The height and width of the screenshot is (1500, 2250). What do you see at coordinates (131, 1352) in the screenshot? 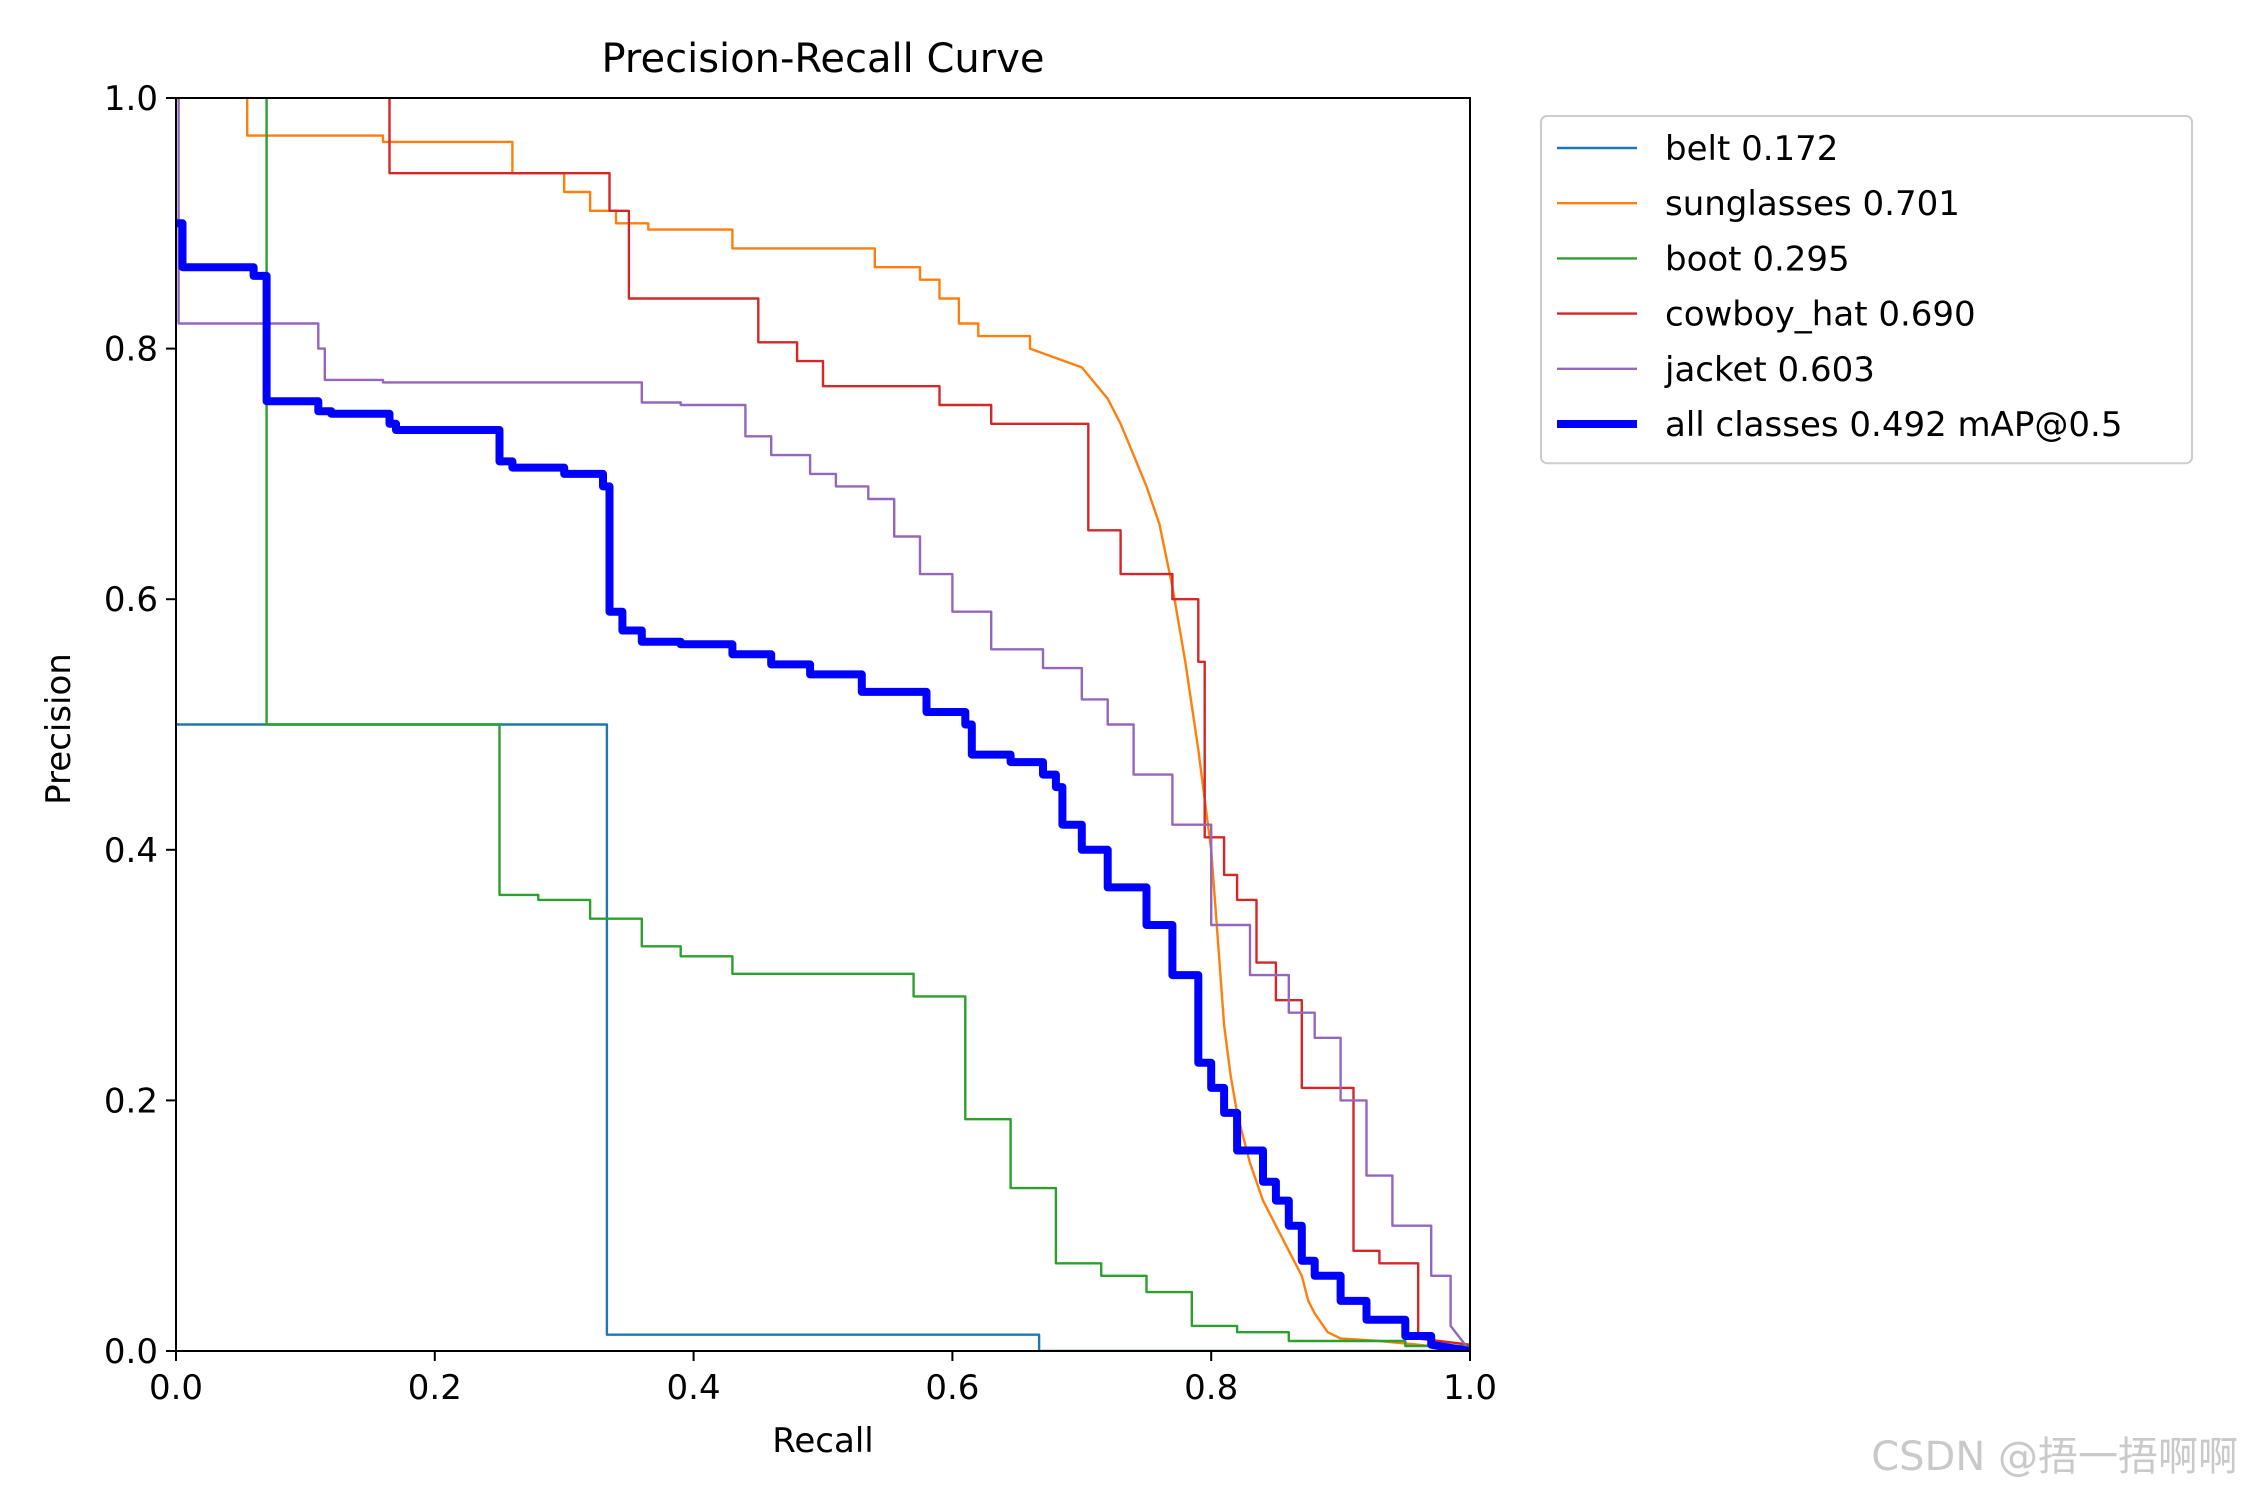
I see `y-tick-label: 0.0` at bounding box center [131, 1352].